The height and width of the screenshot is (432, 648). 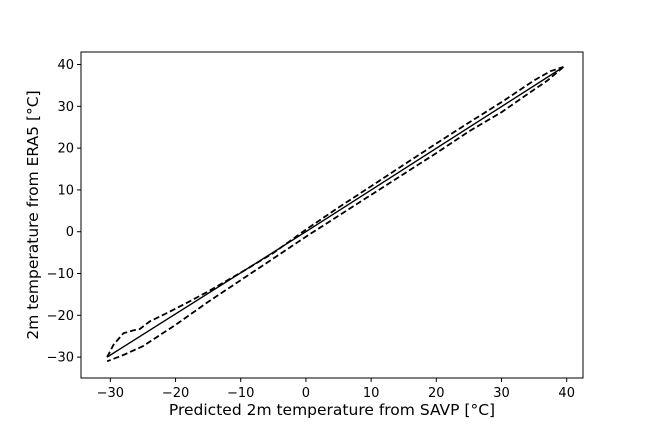 What do you see at coordinates (65, 65) in the screenshot?
I see `y-tick-label: 40` at bounding box center [65, 65].